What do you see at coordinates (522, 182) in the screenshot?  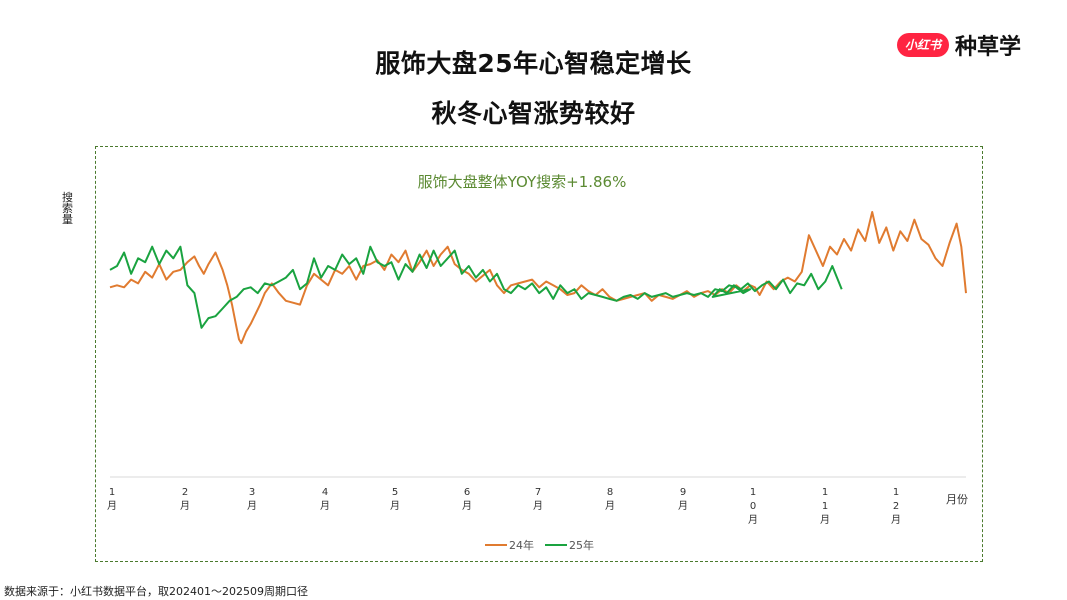 I see `chart-title: 服饰大盘整体YOY搜索+1.86%` at bounding box center [522, 182].